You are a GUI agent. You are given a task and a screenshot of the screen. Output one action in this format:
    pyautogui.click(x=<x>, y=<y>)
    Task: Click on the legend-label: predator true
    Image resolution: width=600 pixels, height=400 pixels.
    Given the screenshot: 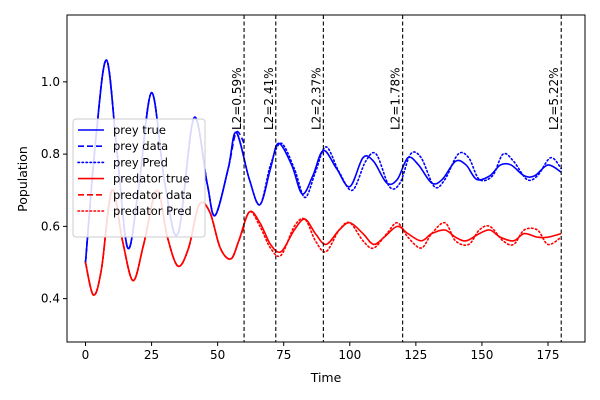 What is the action you would take?
    pyautogui.click(x=151, y=179)
    